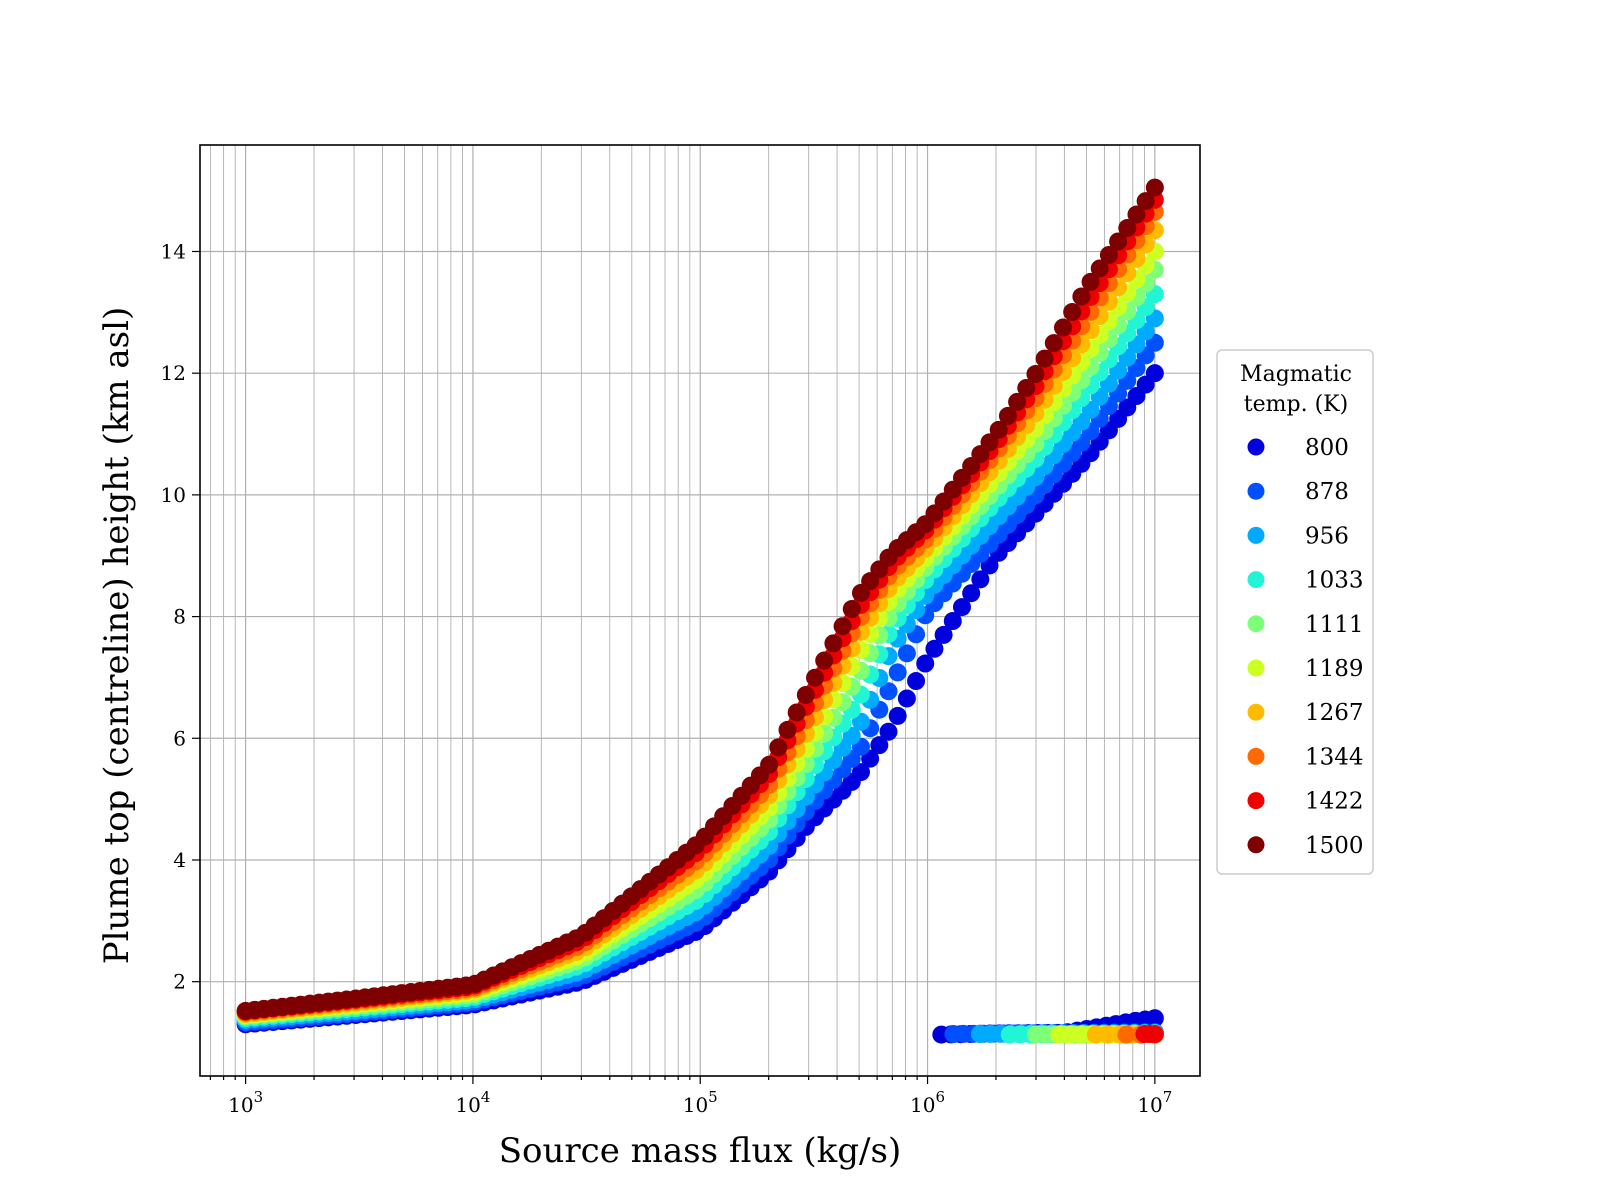  I want to click on legend-box, so click(1295, 612).